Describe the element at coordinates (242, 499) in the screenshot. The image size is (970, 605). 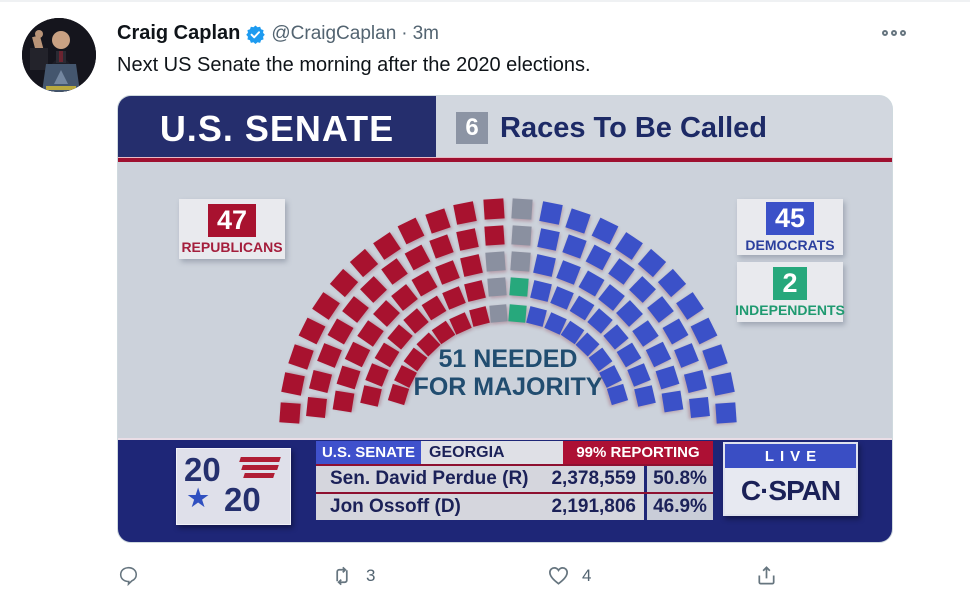
I see `logo-20-bottom: 20` at that location.